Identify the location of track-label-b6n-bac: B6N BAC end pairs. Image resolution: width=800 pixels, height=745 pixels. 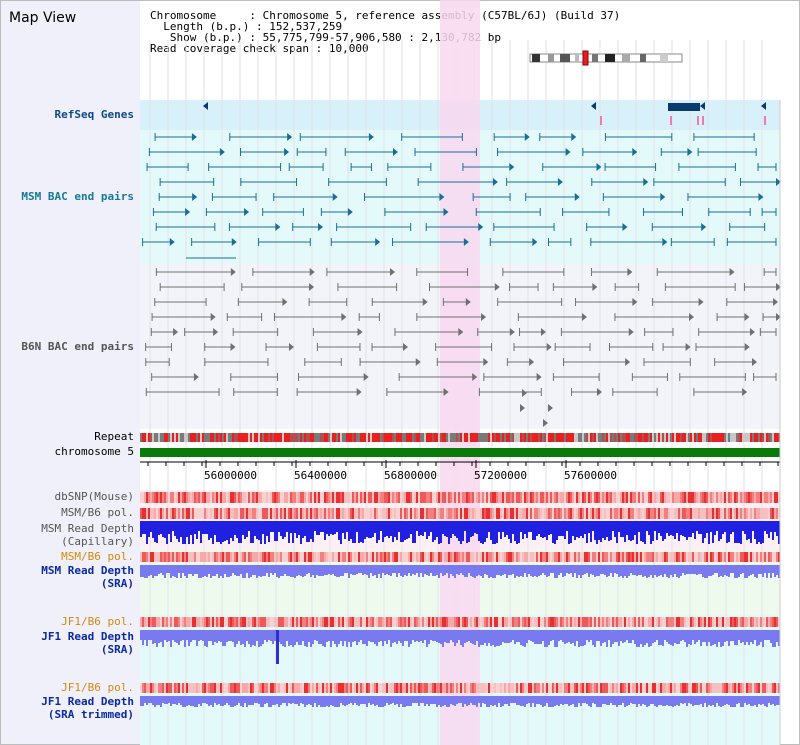
(77, 346).